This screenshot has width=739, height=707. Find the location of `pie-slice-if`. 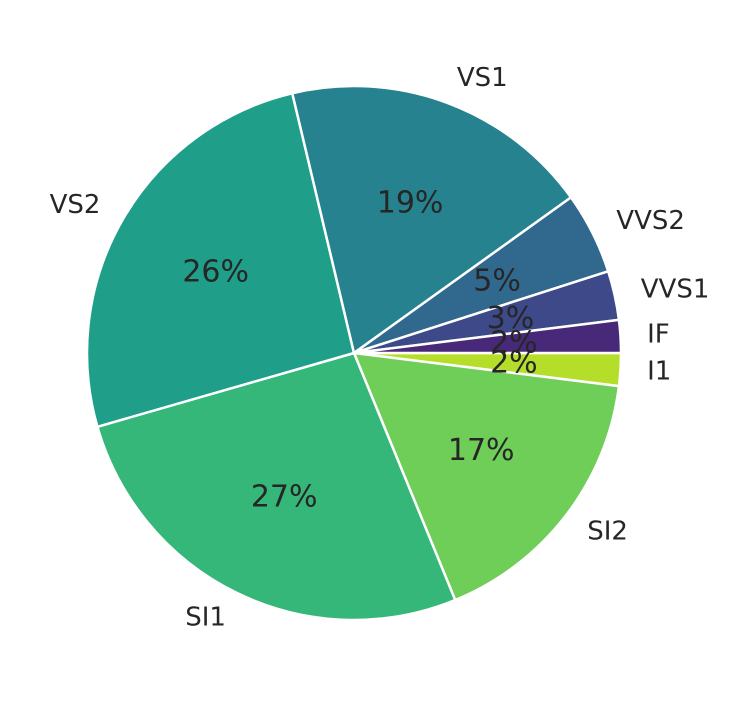

pie-slice-if is located at coordinates (487, 336).